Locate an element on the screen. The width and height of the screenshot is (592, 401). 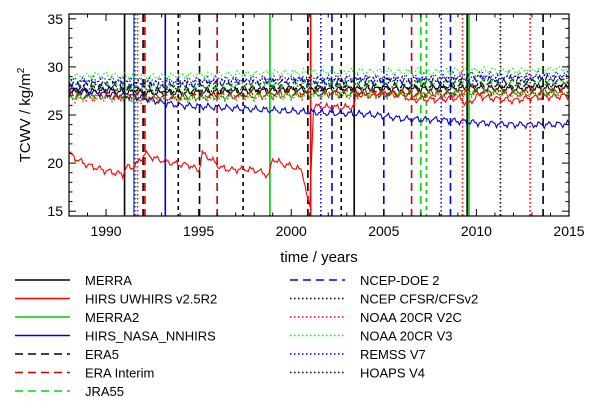
series-line-jra55 is located at coordinates (319, 84).